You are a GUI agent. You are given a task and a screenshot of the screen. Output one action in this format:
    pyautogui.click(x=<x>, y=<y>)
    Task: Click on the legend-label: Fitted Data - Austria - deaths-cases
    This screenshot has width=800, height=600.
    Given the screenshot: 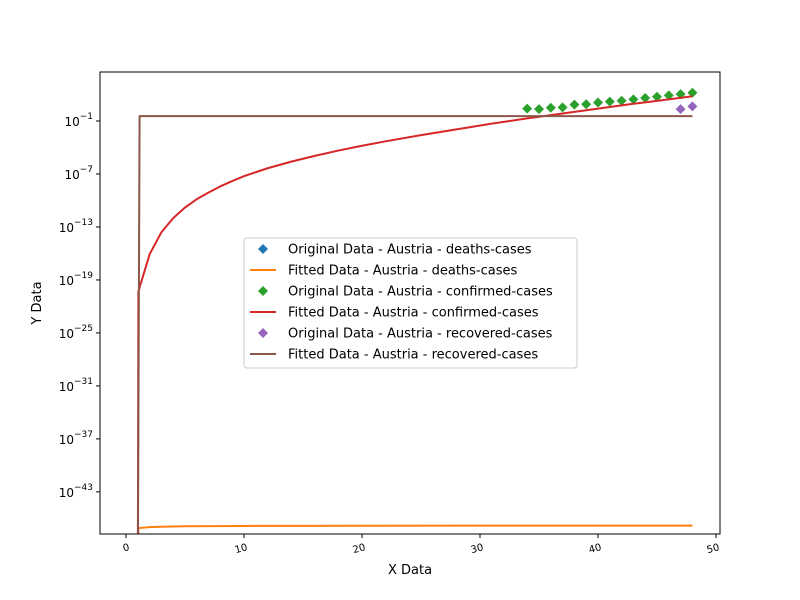 What is the action you would take?
    pyautogui.click(x=402, y=271)
    